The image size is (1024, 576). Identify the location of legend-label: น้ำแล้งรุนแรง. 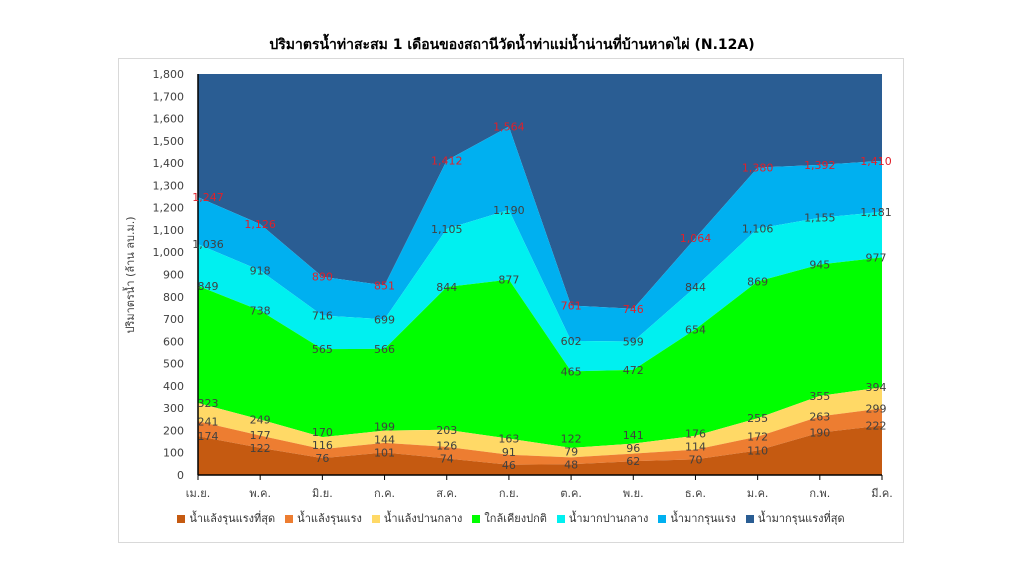
(329, 518).